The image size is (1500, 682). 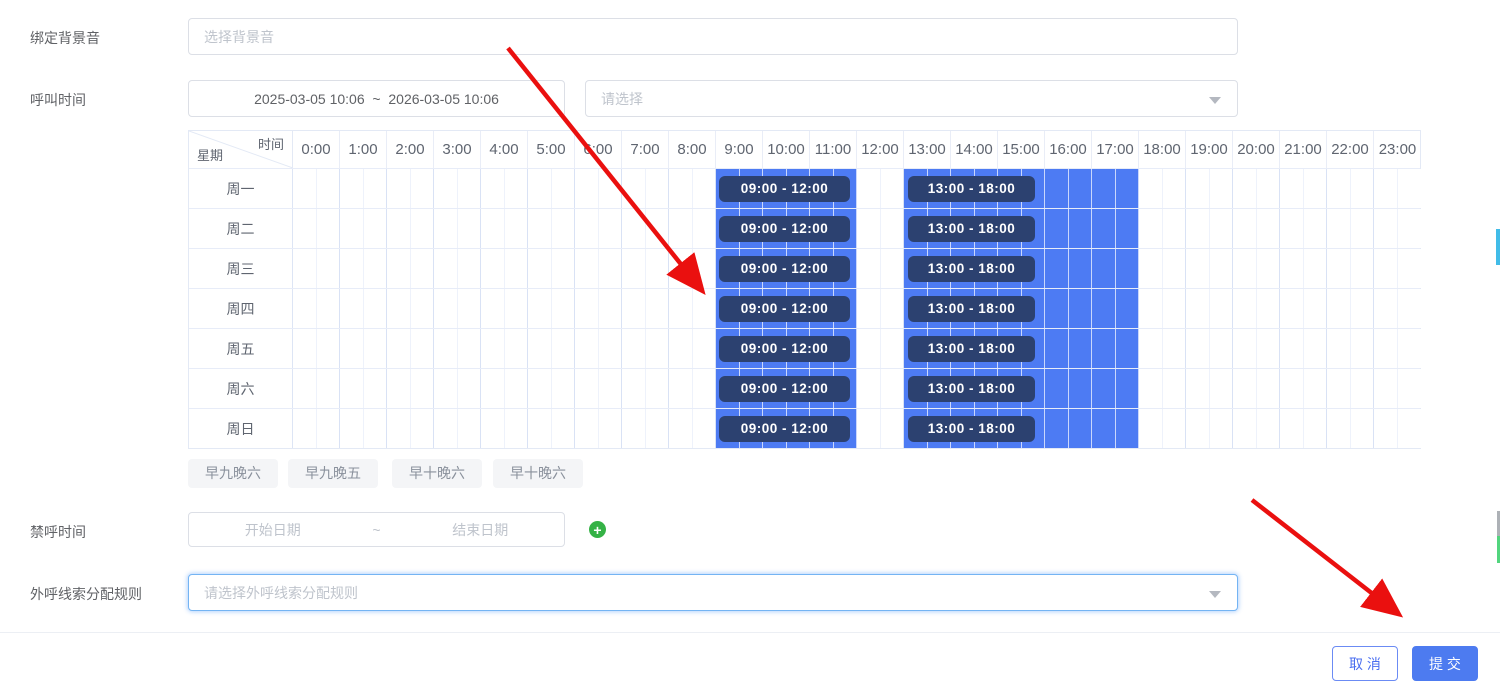 What do you see at coordinates (333, 473) in the screenshot?
I see `preset-button: 早九晚五` at bounding box center [333, 473].